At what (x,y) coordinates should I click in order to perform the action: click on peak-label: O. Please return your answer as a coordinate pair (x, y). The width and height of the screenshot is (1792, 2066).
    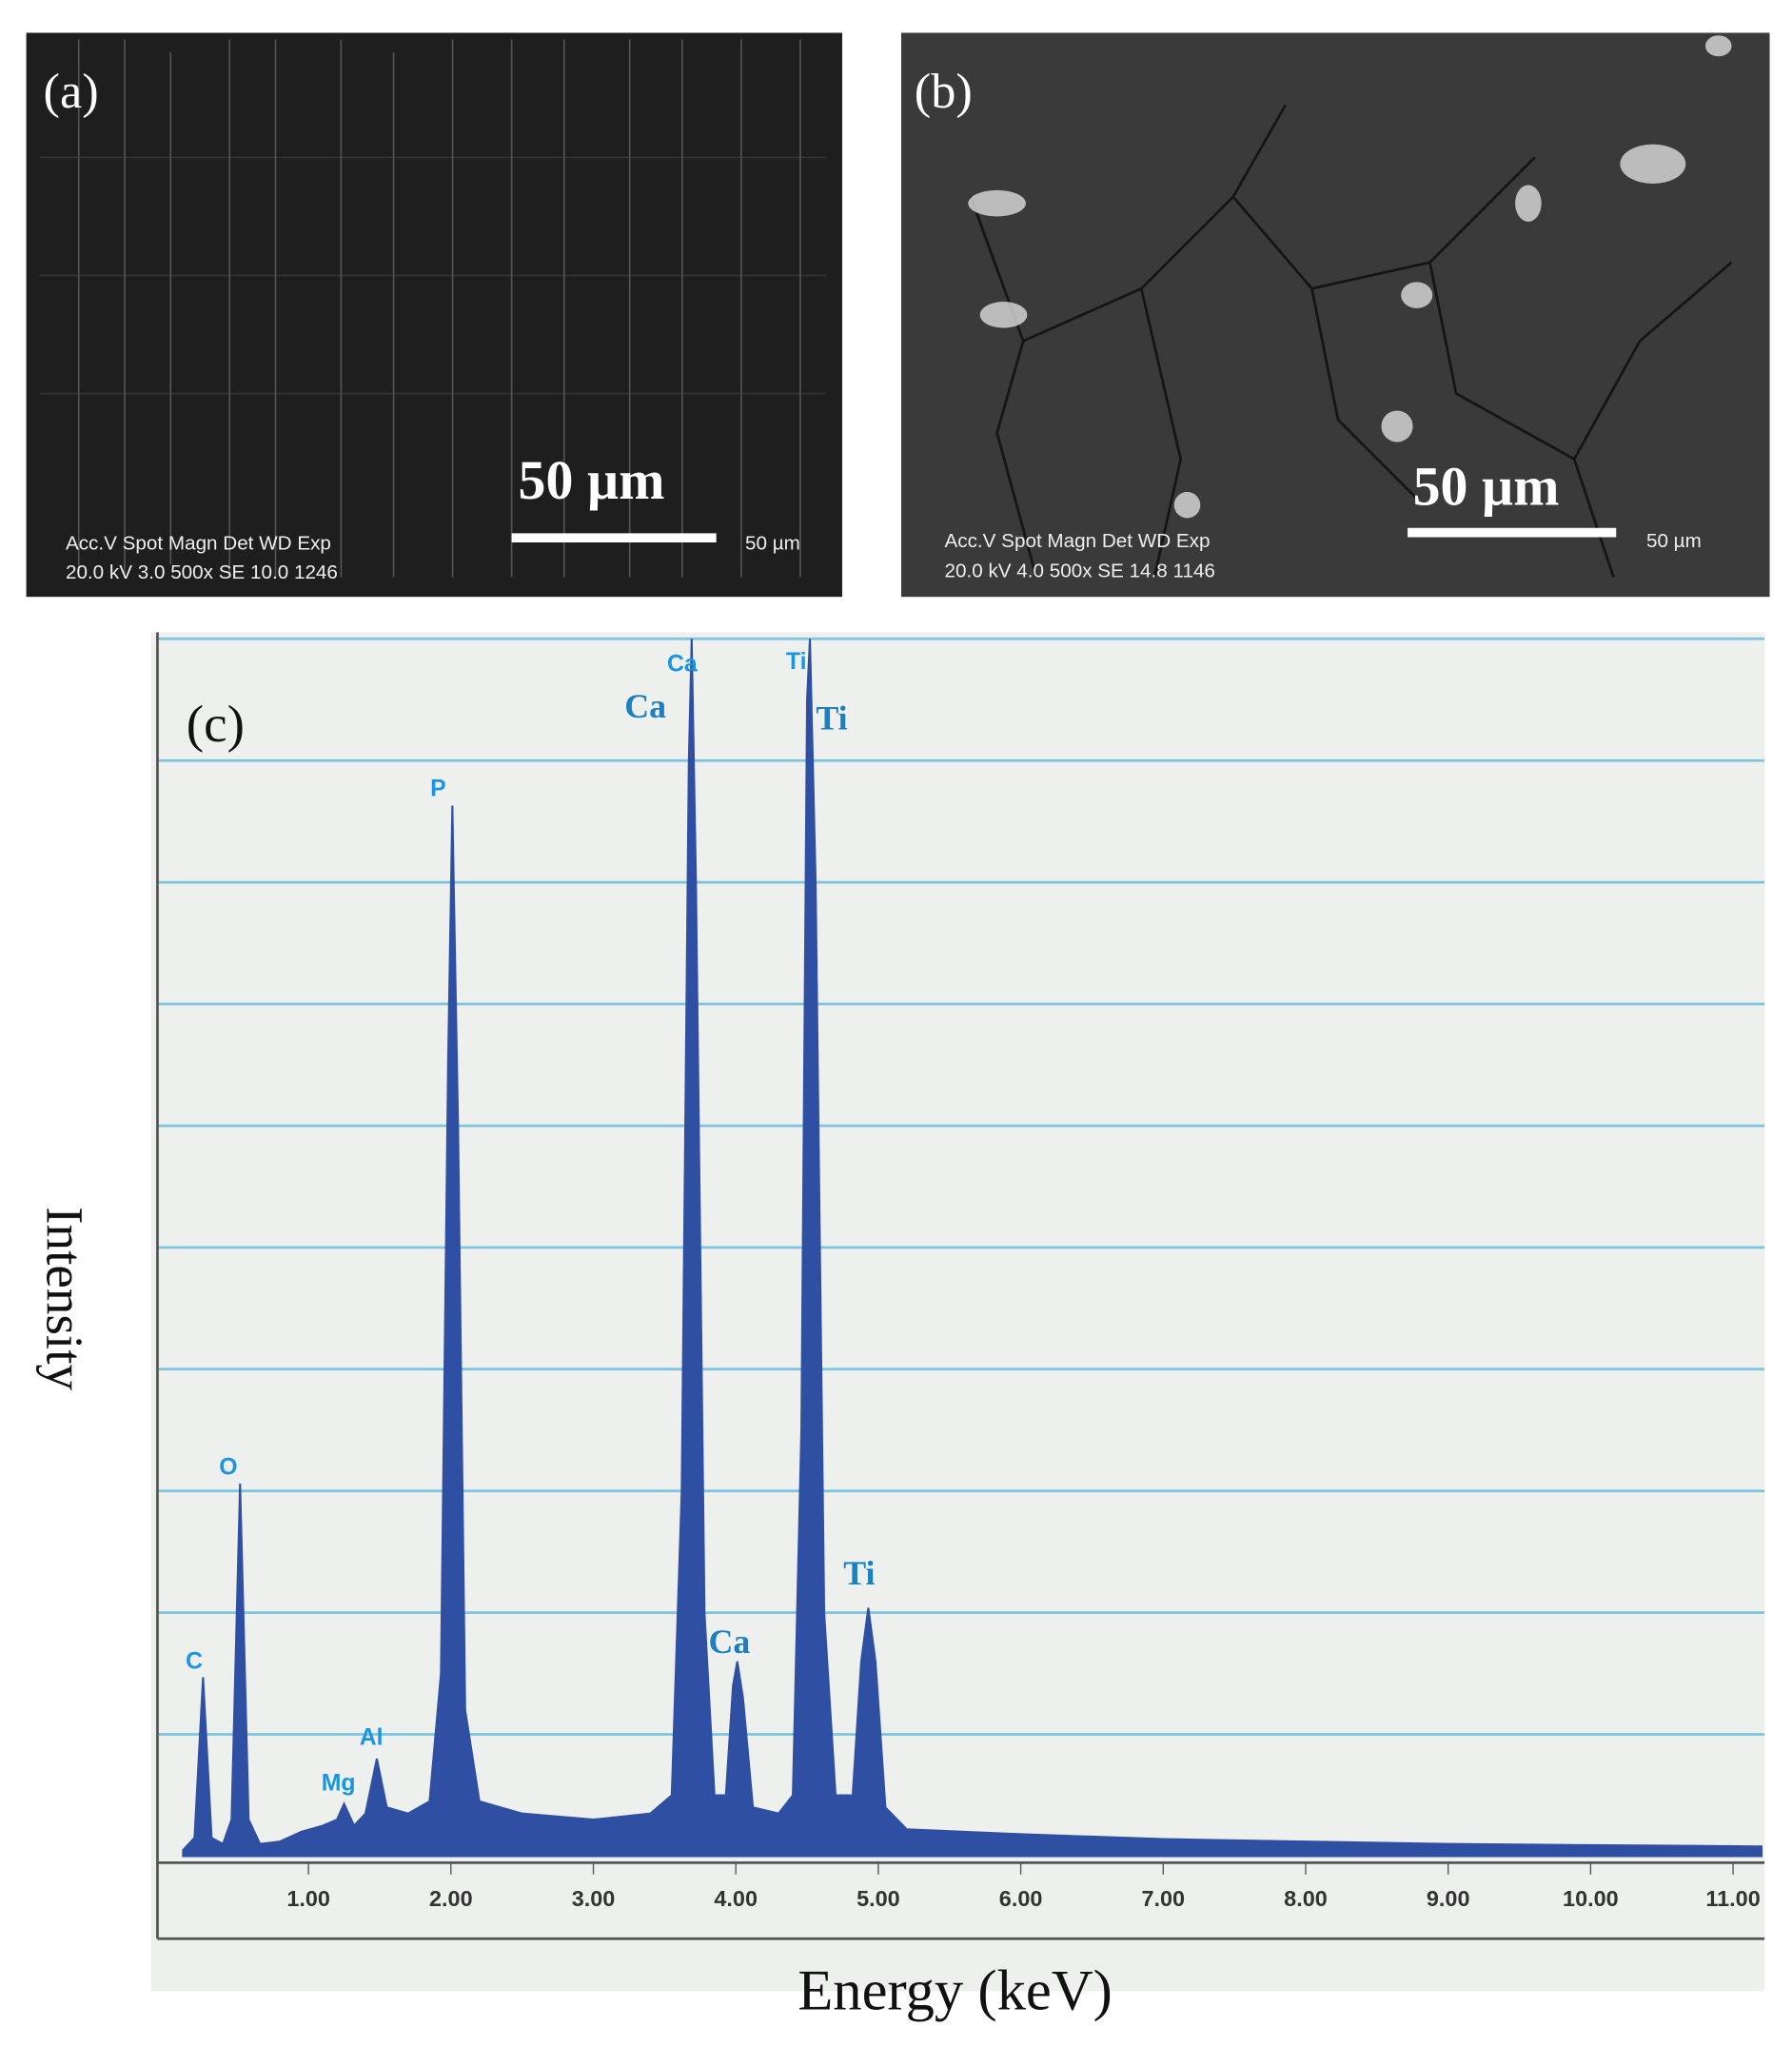
    Looking at the image, I should click on (228, 1467).